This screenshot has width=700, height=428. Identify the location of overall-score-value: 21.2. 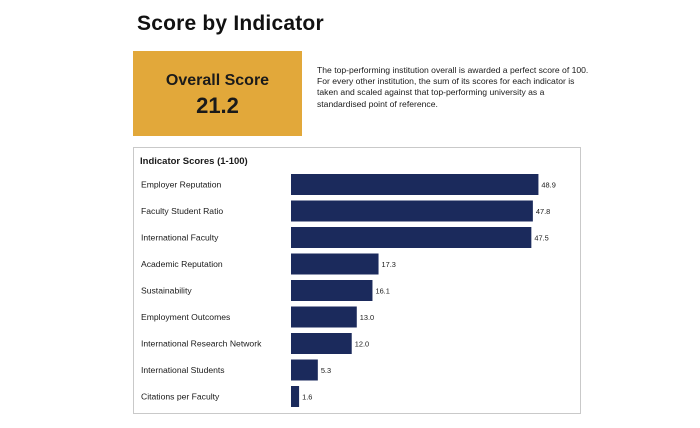
(217, 105).